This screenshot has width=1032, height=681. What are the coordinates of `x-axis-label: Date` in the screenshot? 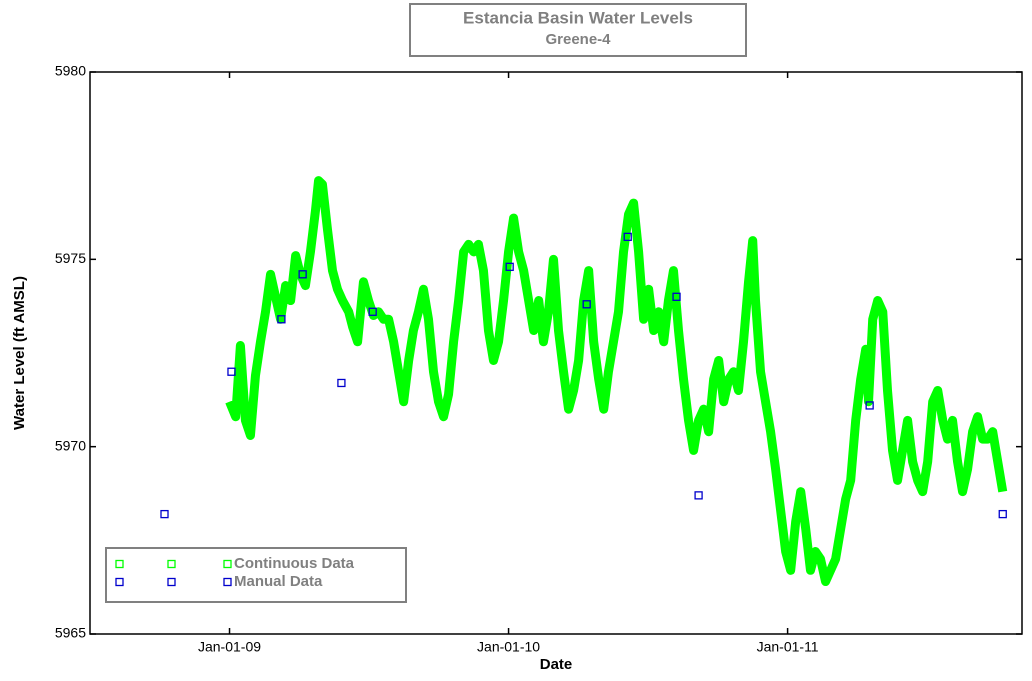 It's located at (556, 664).